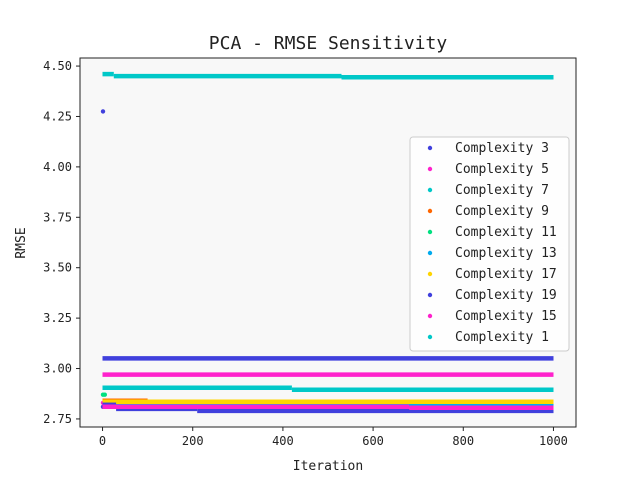 The width and height of the screenshot is (640, 480). Describe the element at coordinates (57, 167) in the screenshot. I see `y-tick-label-5: 4.00` at that location.